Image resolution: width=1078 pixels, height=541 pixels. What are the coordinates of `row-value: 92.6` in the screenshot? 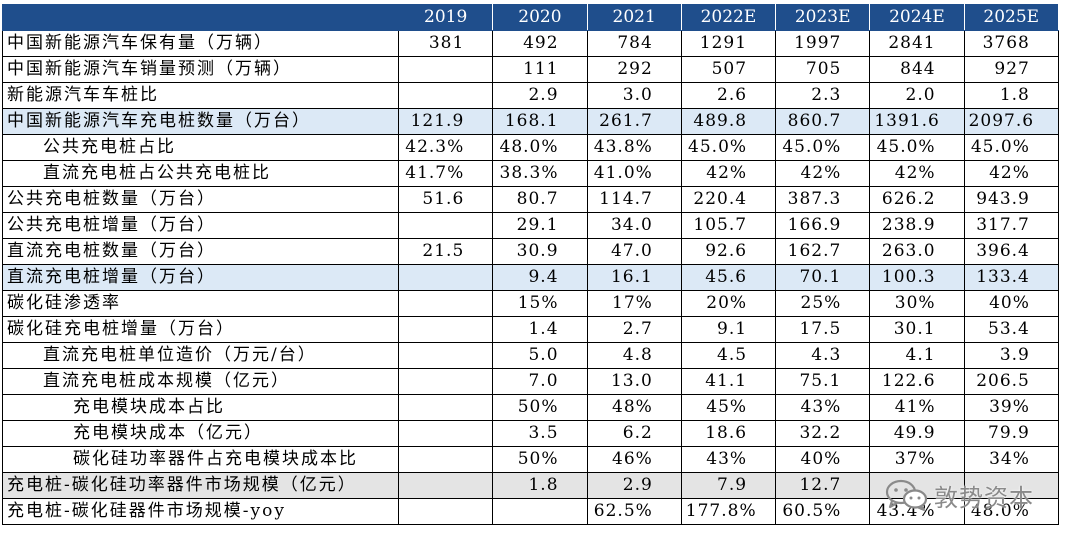 It's located at (728, 251).